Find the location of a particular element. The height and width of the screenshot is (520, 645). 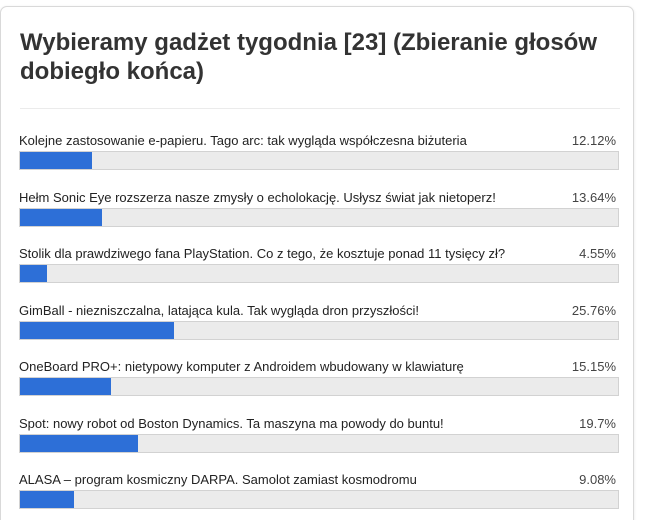

poll-option-percent: 15.15% is located at coordinates (593, 366).